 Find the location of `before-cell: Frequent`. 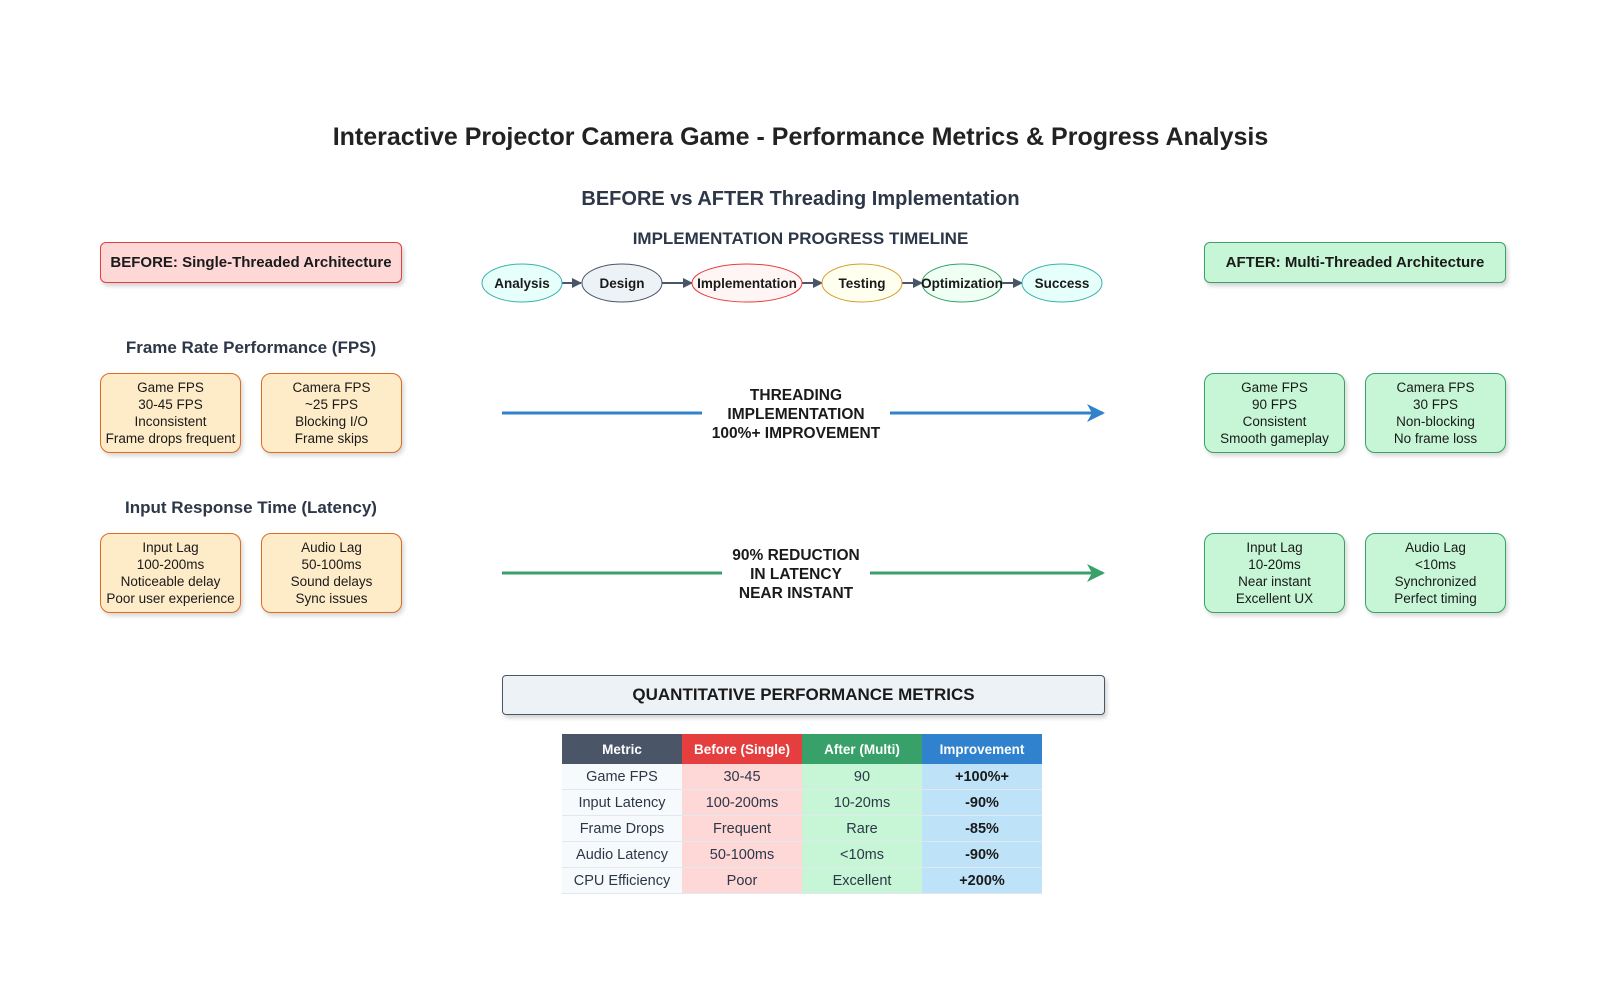

before-cell: Frequent is located at coordinates (742, 828).